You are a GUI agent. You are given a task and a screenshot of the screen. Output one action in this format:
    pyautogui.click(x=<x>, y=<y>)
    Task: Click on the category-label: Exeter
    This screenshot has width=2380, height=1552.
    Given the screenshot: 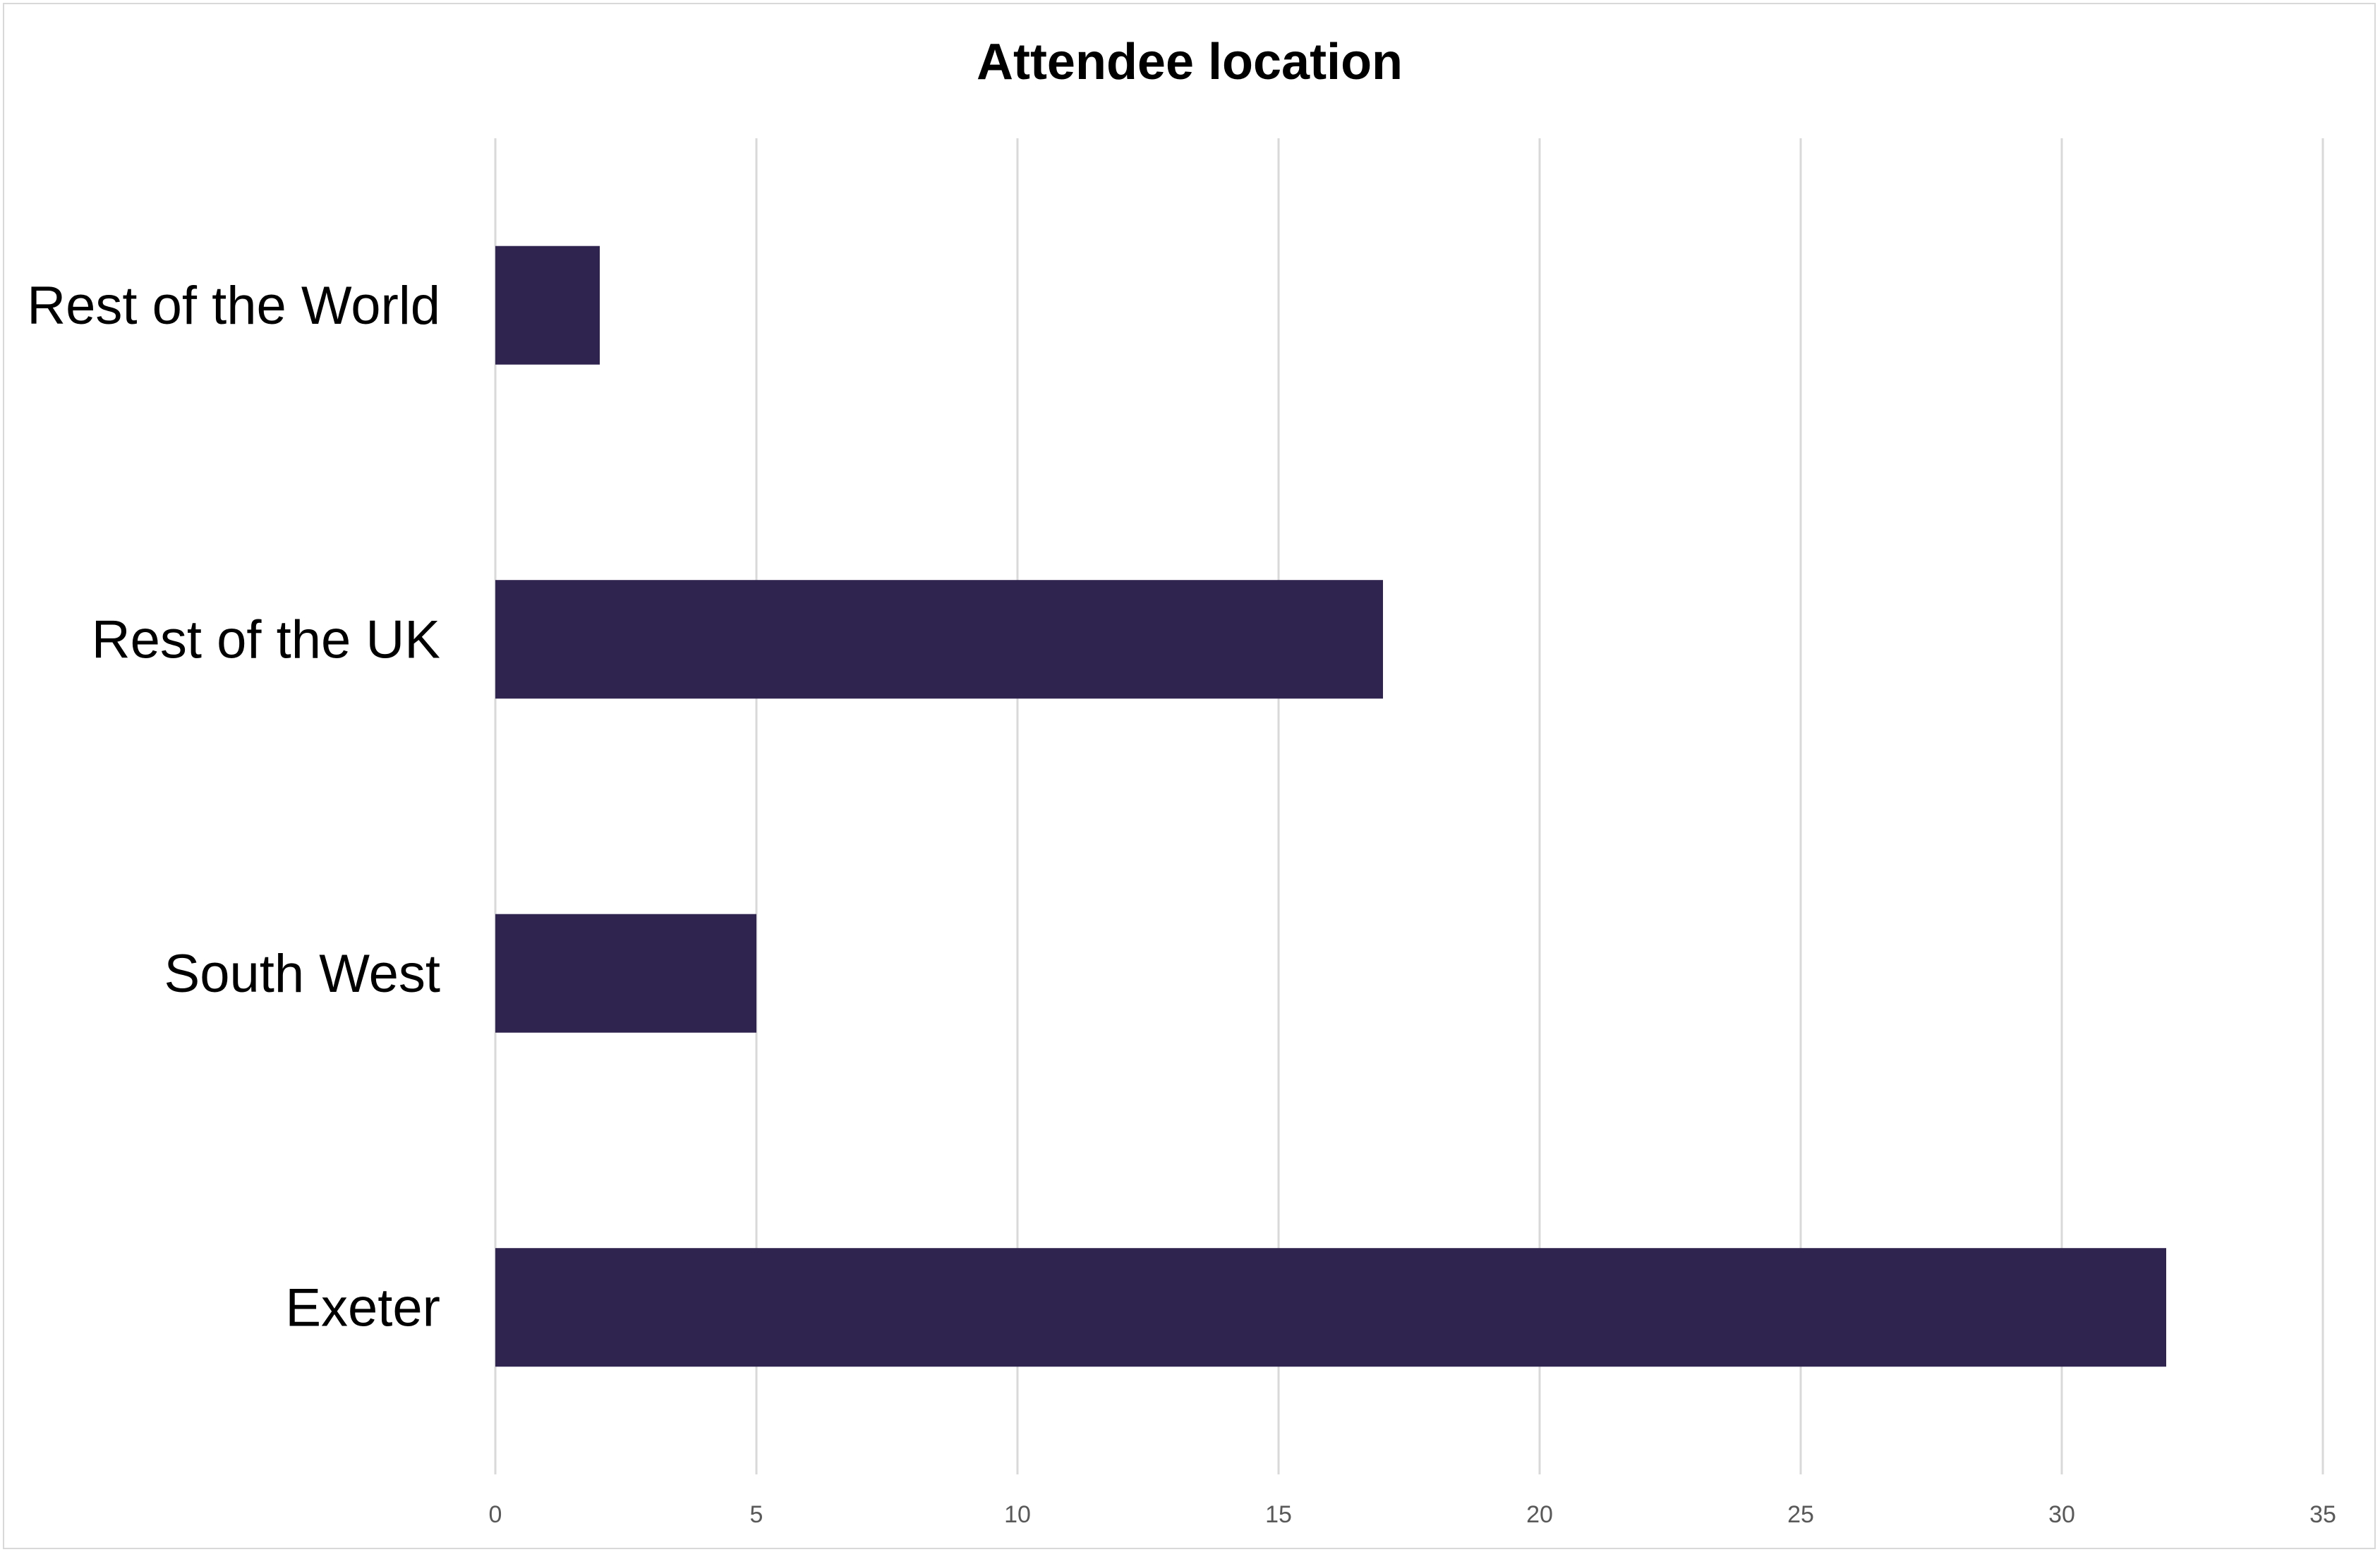 What is the action you would take?
    pyautogui.click(x=363, y=1308)
    